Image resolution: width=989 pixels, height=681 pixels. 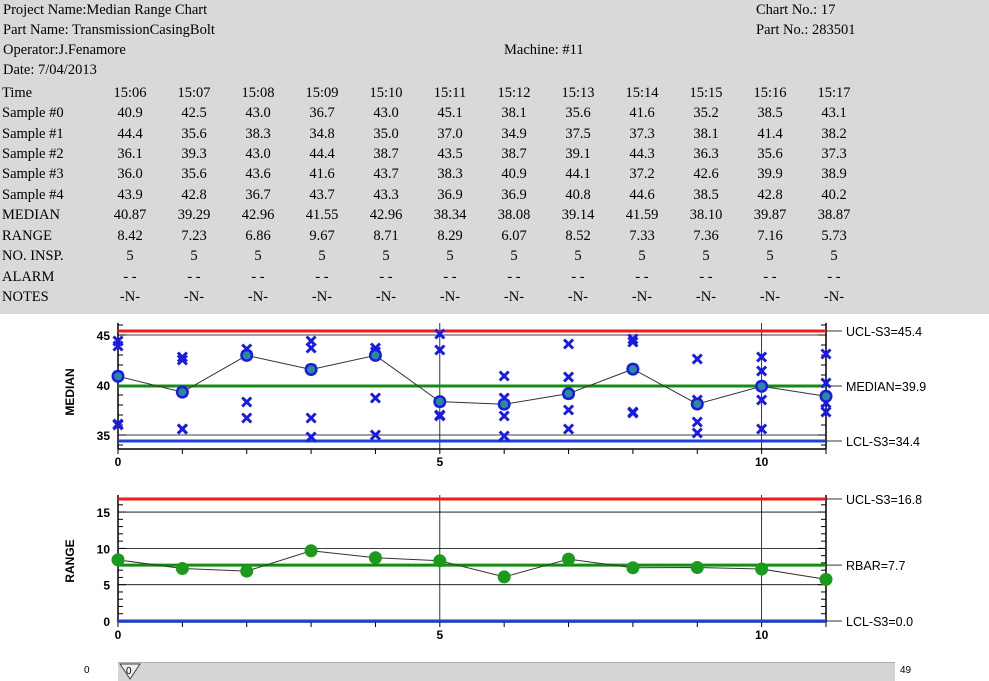 I want to click on row-label: ALARM, so click(x=28, y=276).